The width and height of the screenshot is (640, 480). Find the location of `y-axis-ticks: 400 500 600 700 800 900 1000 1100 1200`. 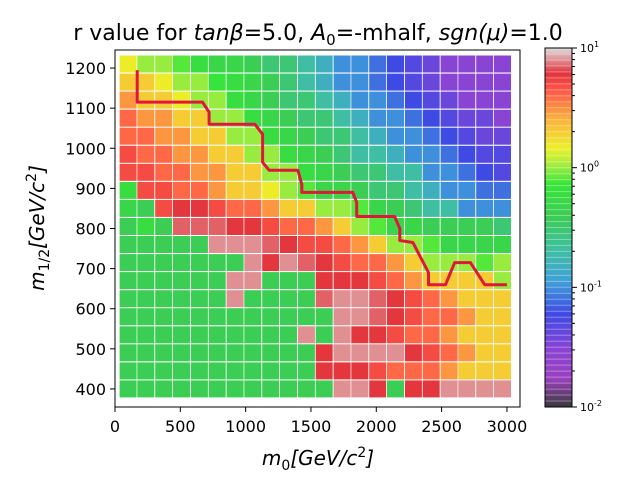

y-axis-ticks: 400 500 600 700 800 900 1000 1100 1200 is located at coordinates (90, 229).